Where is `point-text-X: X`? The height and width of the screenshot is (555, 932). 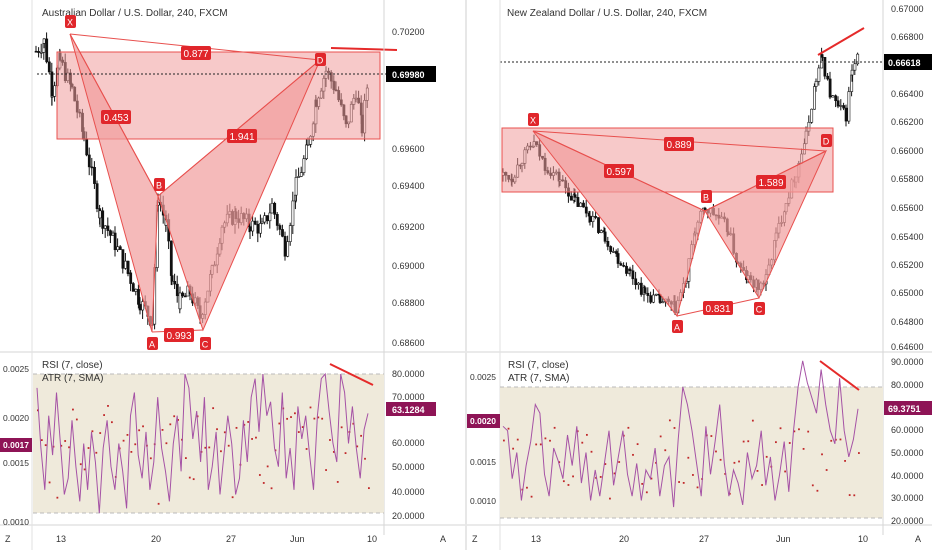 point-text-X: X is located at coordinates (70, 23).